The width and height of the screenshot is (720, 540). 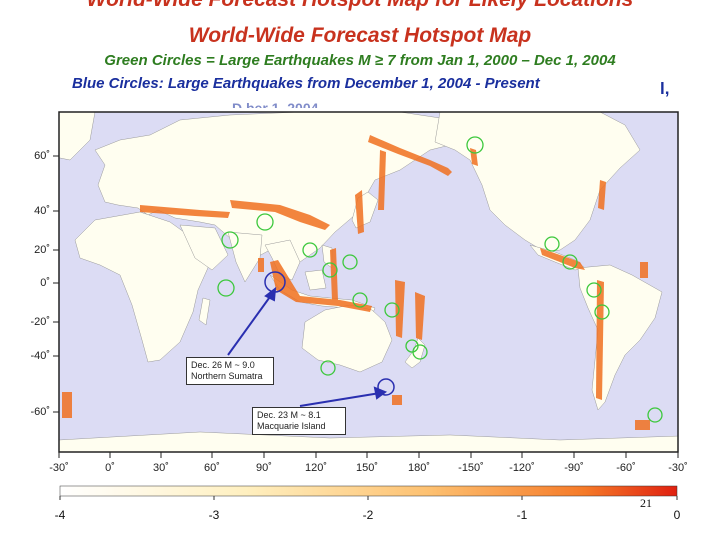 I want to click on arabia, so click(x=204, y=247).